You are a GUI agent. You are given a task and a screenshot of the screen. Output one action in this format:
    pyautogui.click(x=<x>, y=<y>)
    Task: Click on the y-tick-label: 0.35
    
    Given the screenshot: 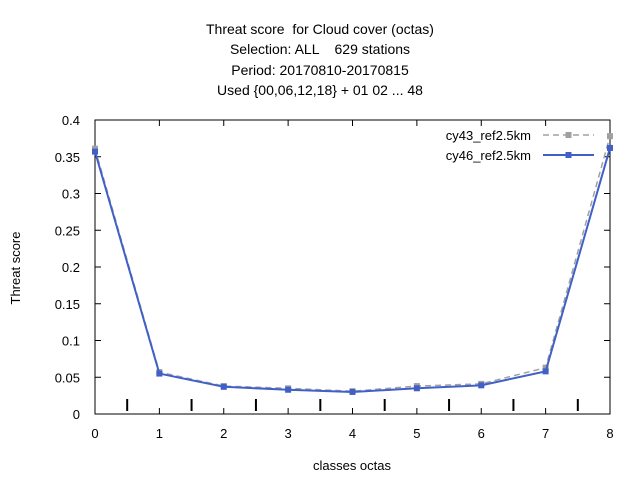 What is the action you would take?
    pyautogui.click(x=67, y=157)
    